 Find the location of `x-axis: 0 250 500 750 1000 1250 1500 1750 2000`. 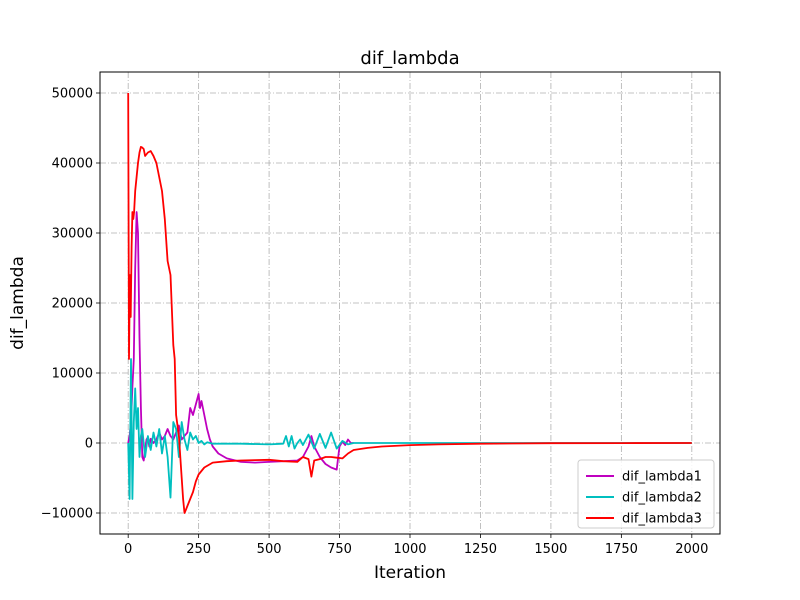

x-axis: 0 250 500 750 1000 1250 1500 1750 2000 is located at coordinates (416, 545).